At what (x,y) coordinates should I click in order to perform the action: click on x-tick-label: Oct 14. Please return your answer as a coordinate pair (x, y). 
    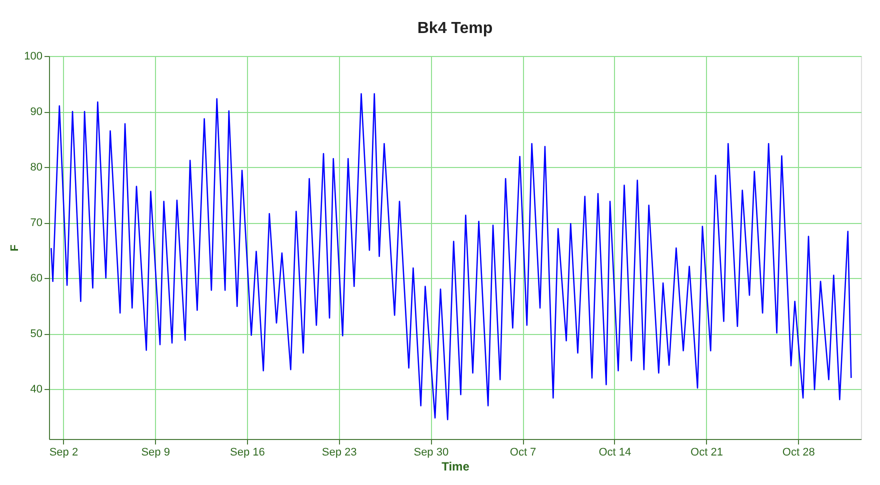
    Looking at the image, I should click on (615, 452).